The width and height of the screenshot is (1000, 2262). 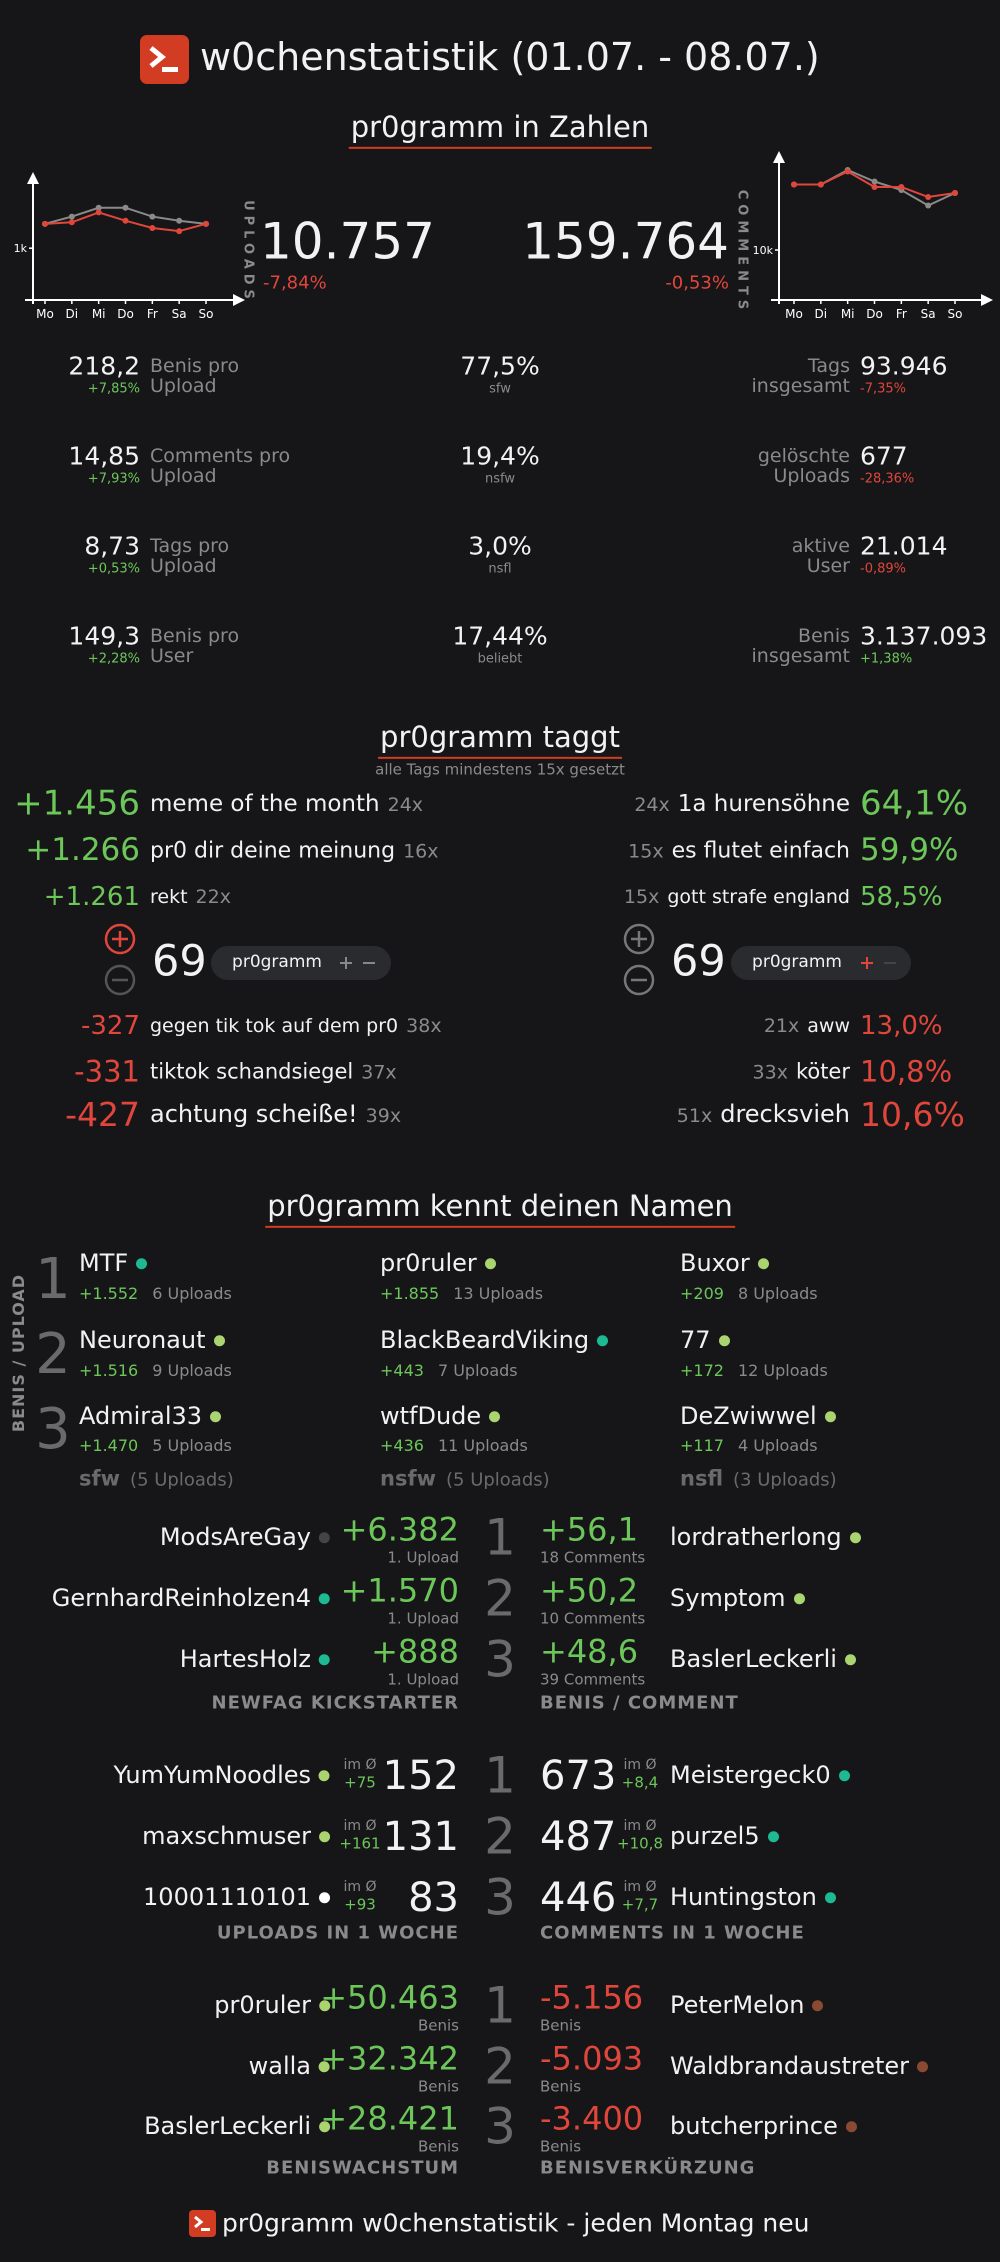 What do you see at coordinates (190, 546) in the screenshot?
I see `label: Tags pro` at bounding box center [190, 546].